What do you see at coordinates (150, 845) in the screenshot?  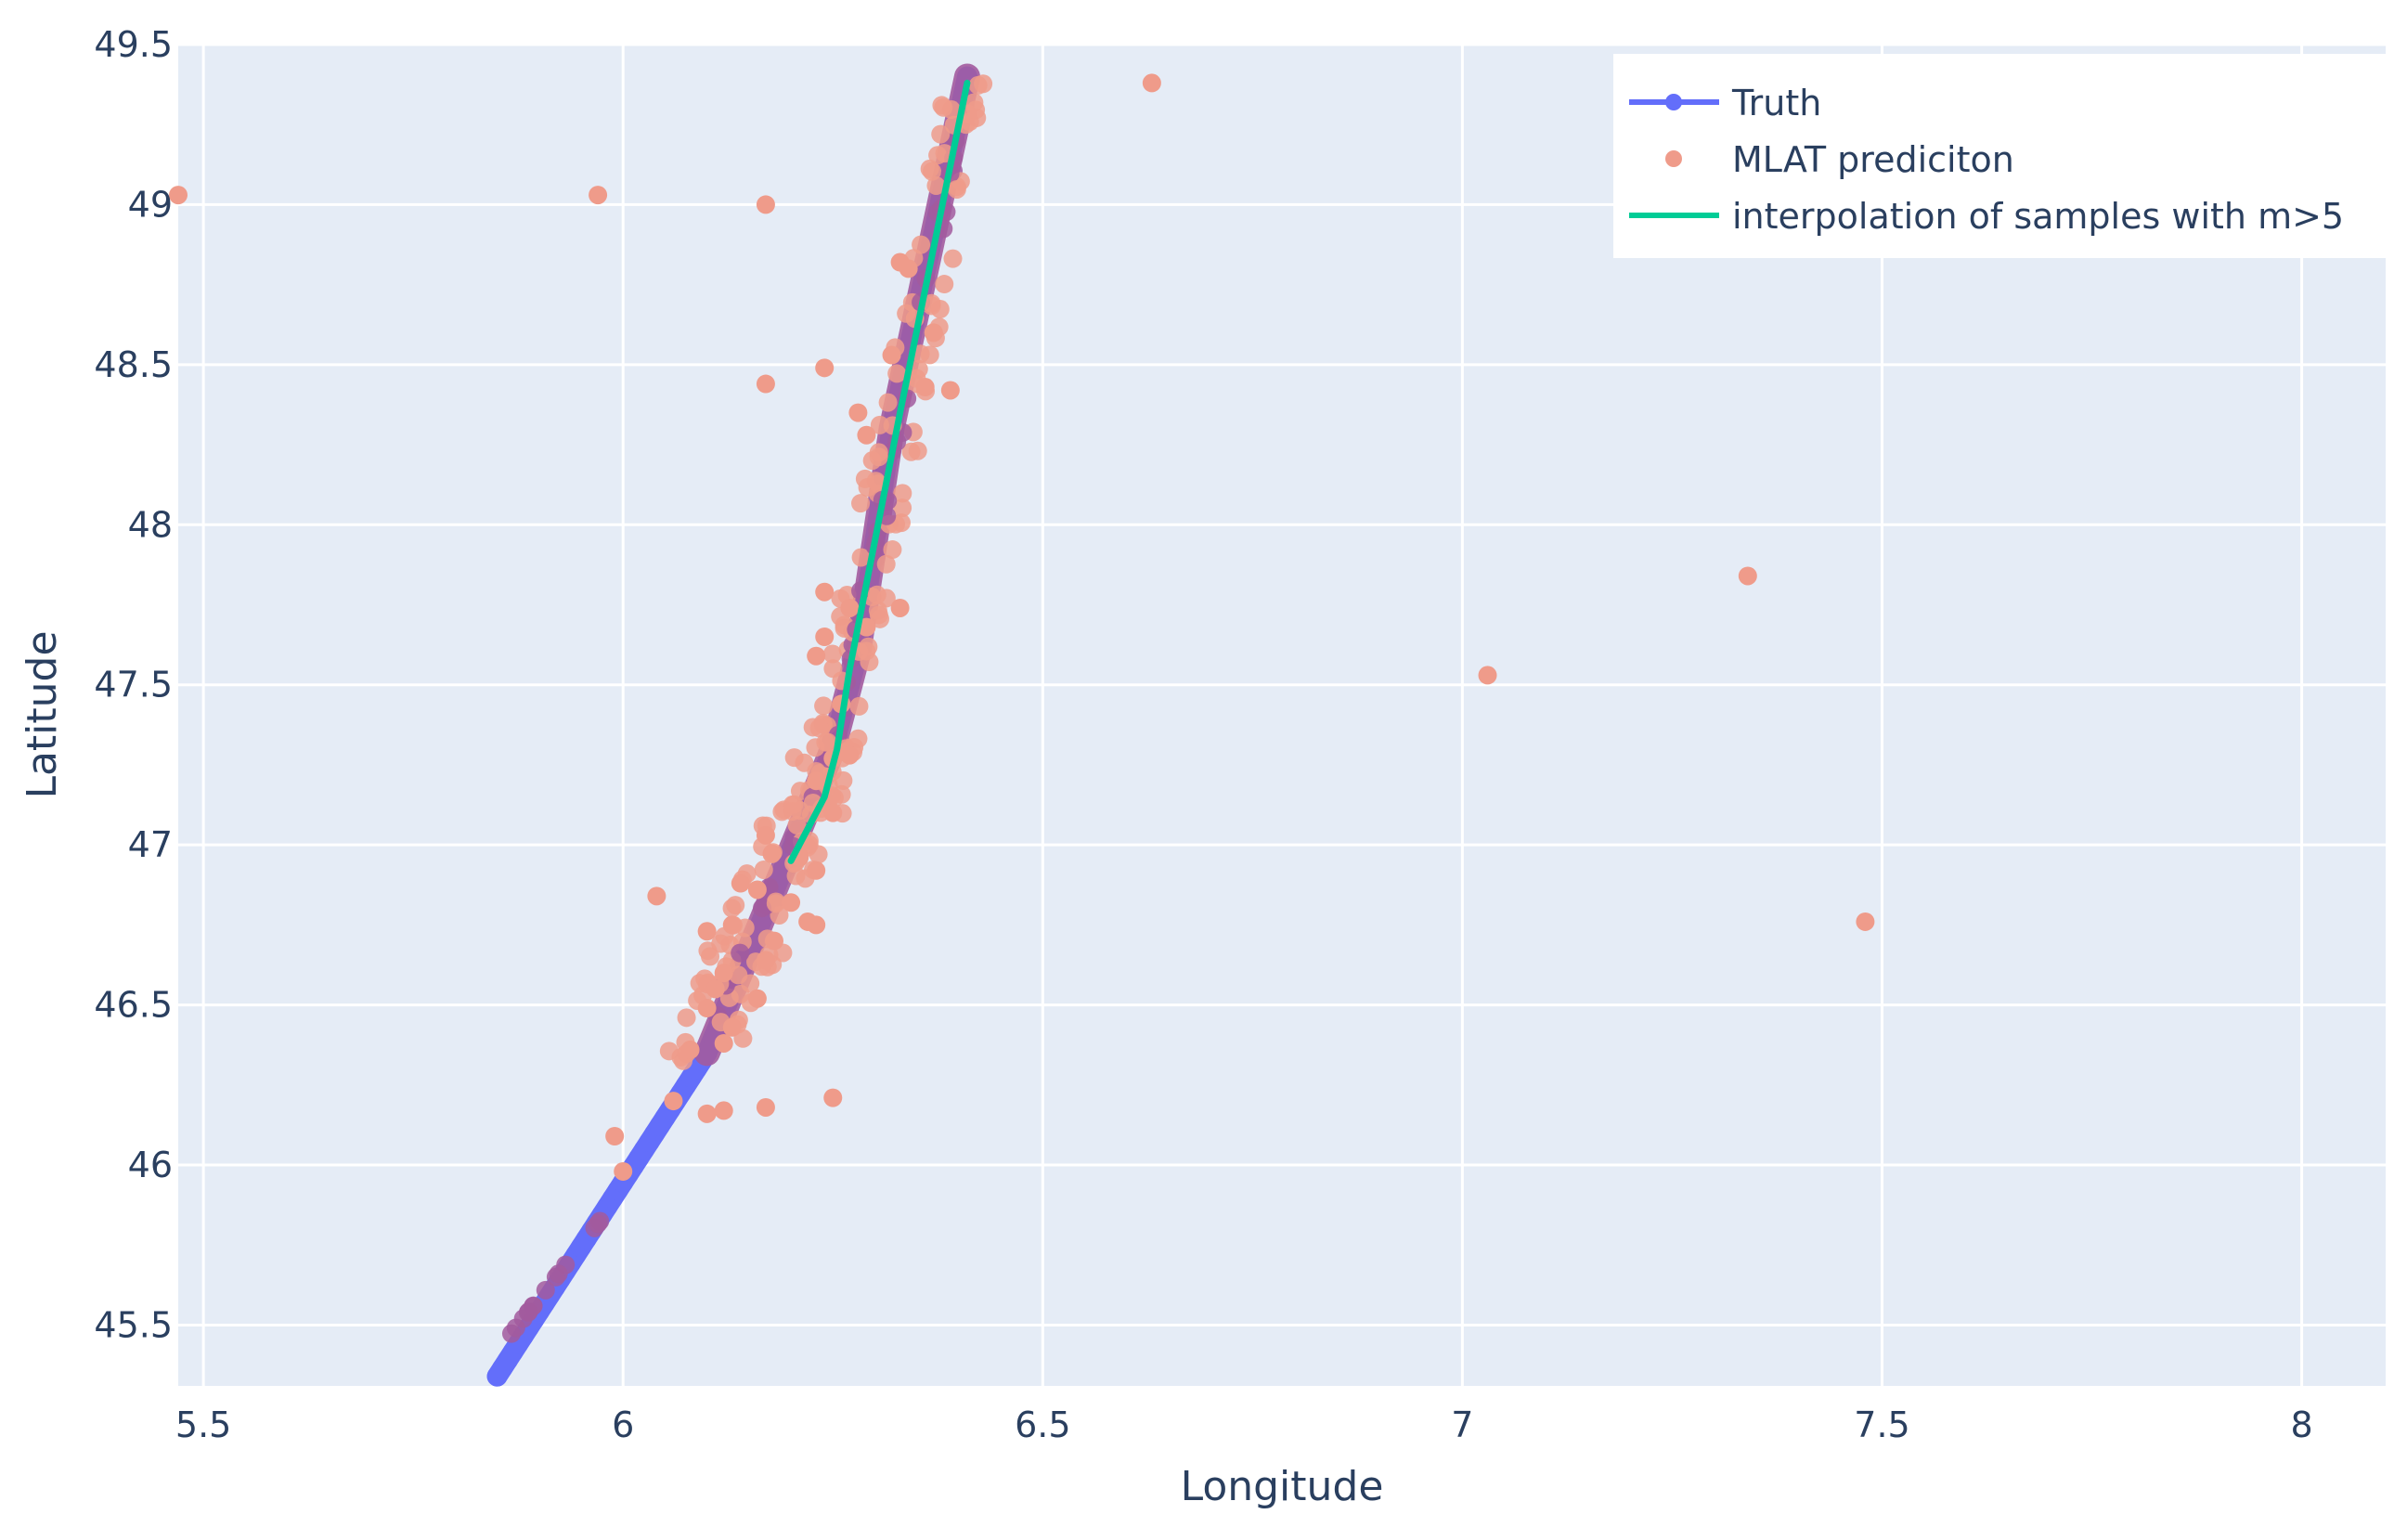 I see `y-tick-label: 47` at bounding box center [150, 845].